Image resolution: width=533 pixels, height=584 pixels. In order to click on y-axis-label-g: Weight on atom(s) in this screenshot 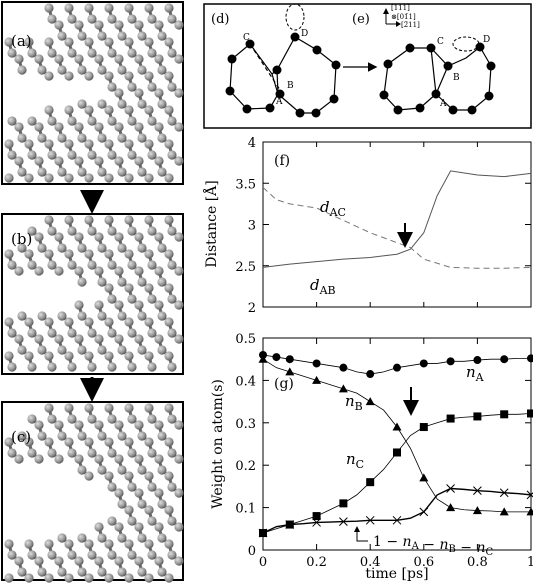, I will do `click(218, 444)`.